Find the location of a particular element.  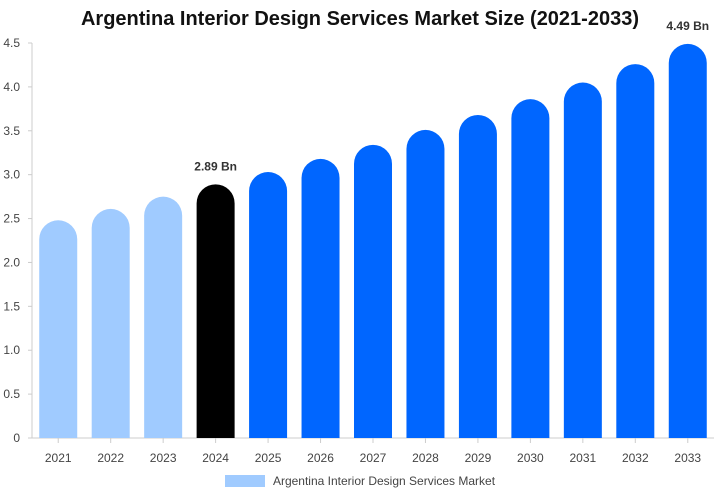

y-tick-label: 3.0 is located at coordinates (11, 175).